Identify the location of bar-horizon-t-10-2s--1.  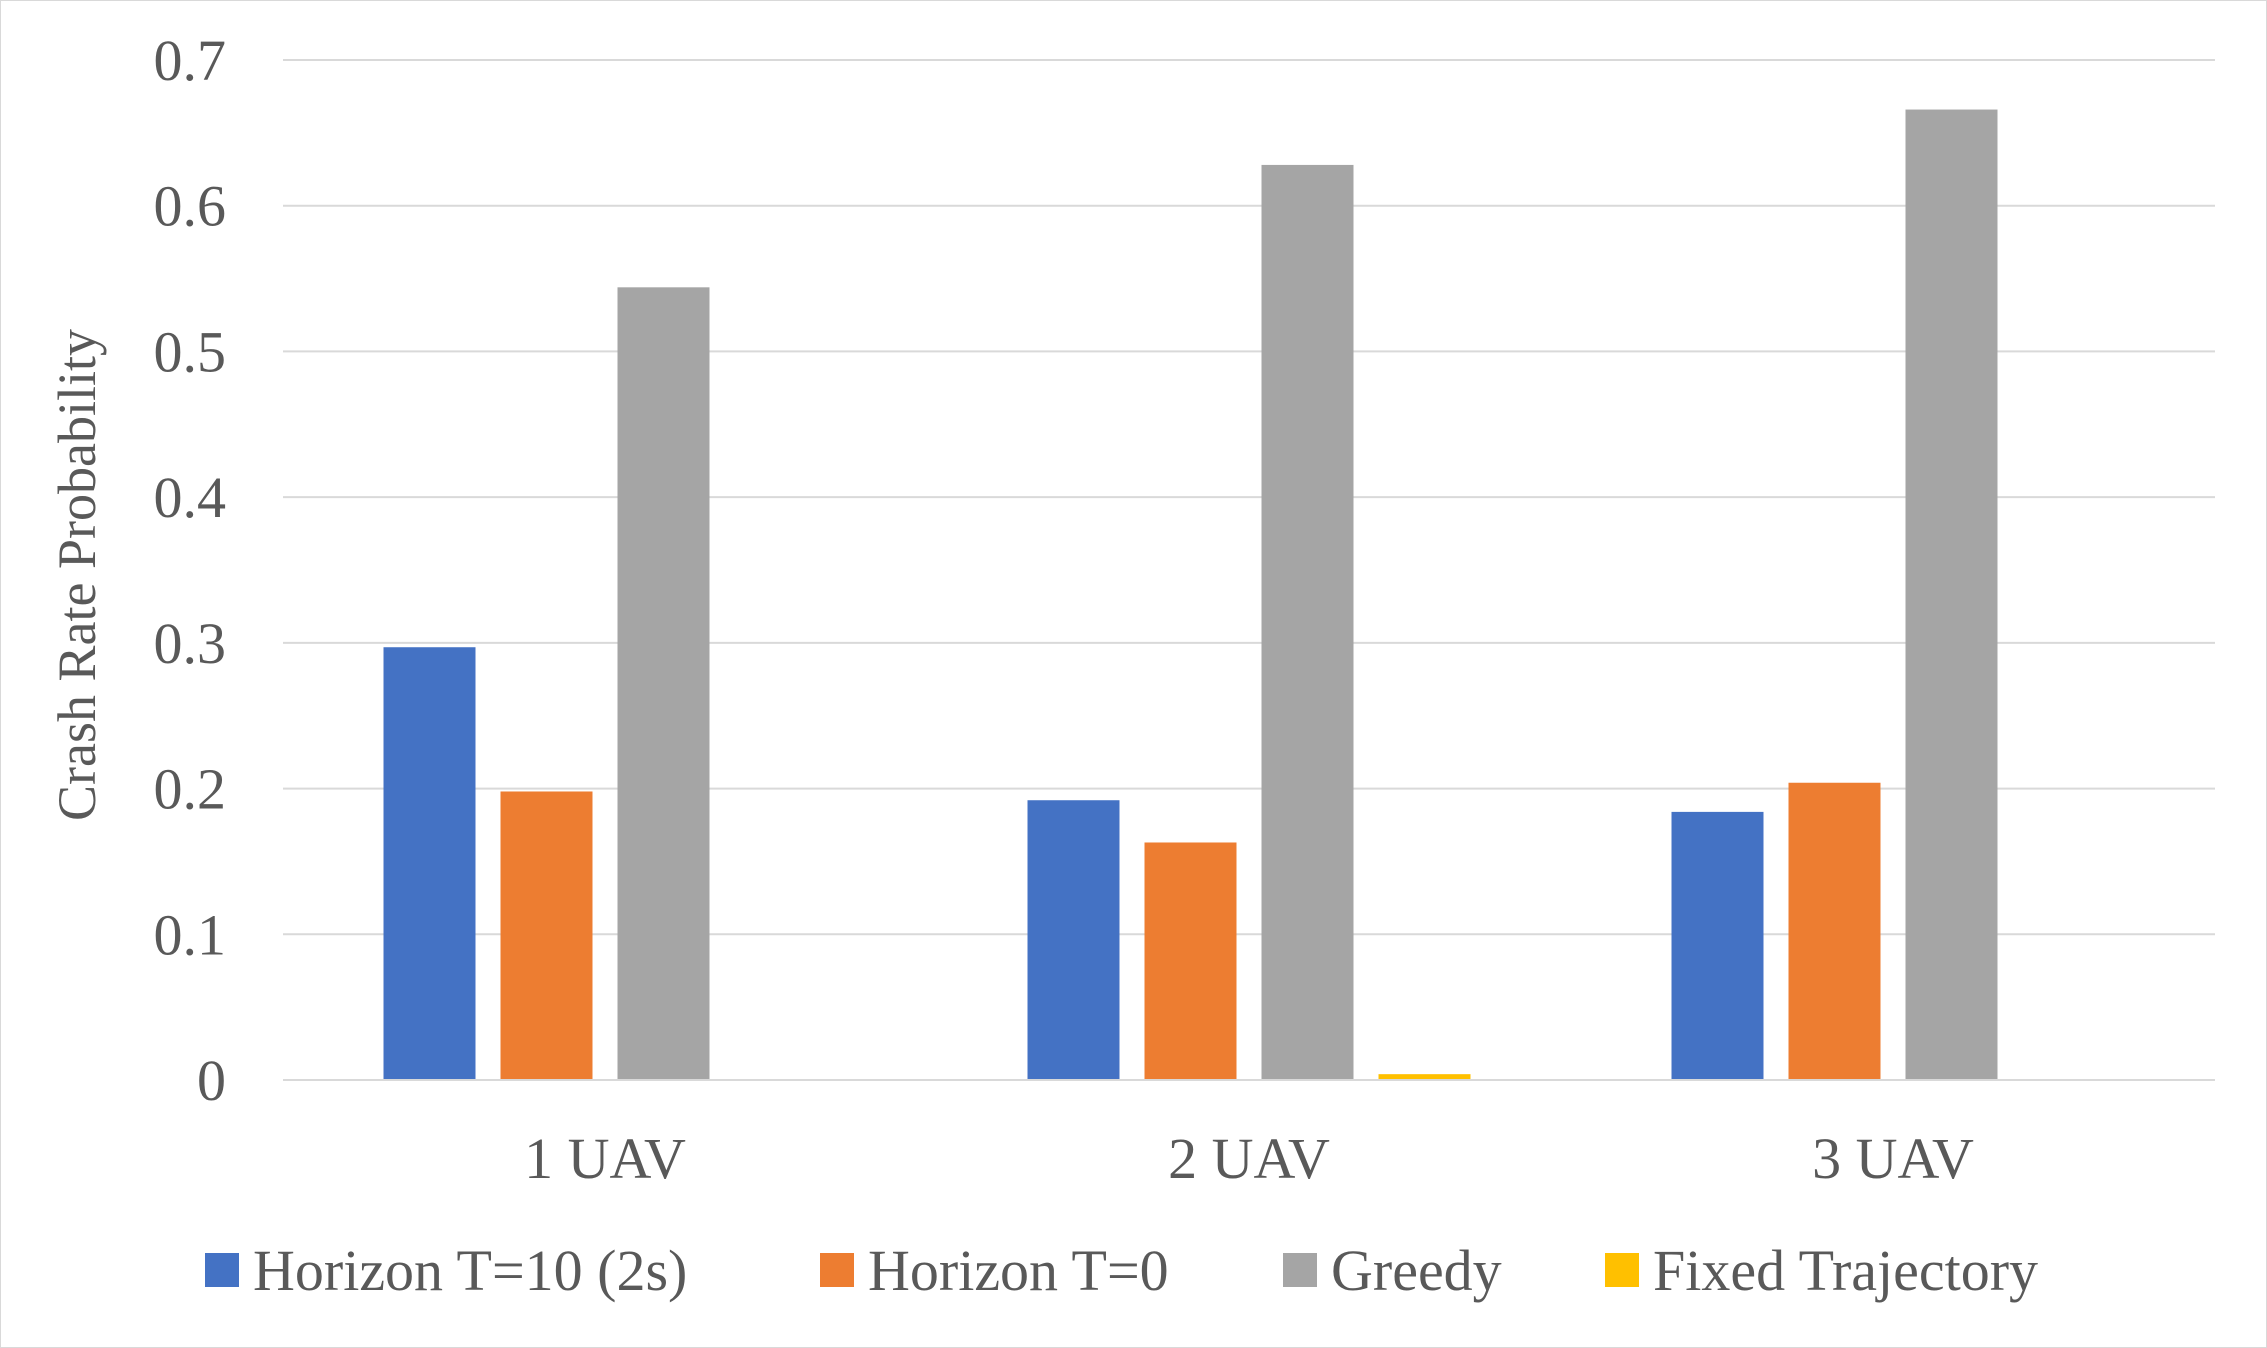
(429, 863).